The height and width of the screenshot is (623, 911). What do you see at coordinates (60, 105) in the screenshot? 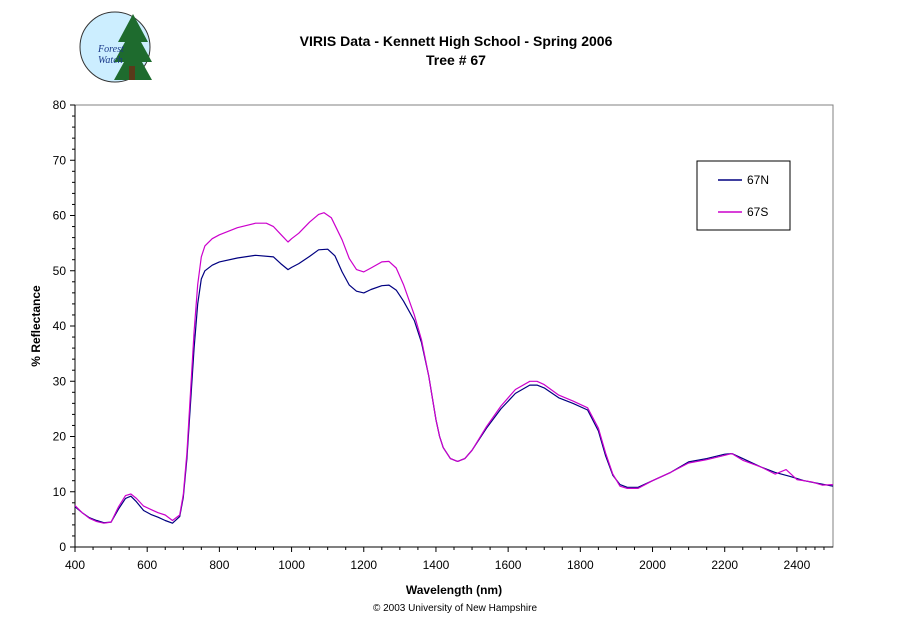
I see `y-tick-label: 80` at bounding box center [60, 105].